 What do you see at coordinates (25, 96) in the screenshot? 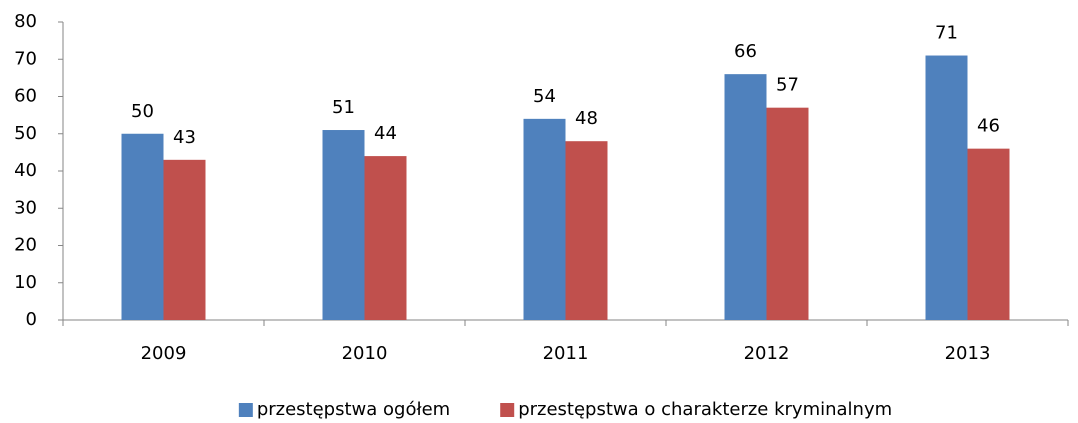
I see `y-tick-label: 60` at bounding box center [25, 96].